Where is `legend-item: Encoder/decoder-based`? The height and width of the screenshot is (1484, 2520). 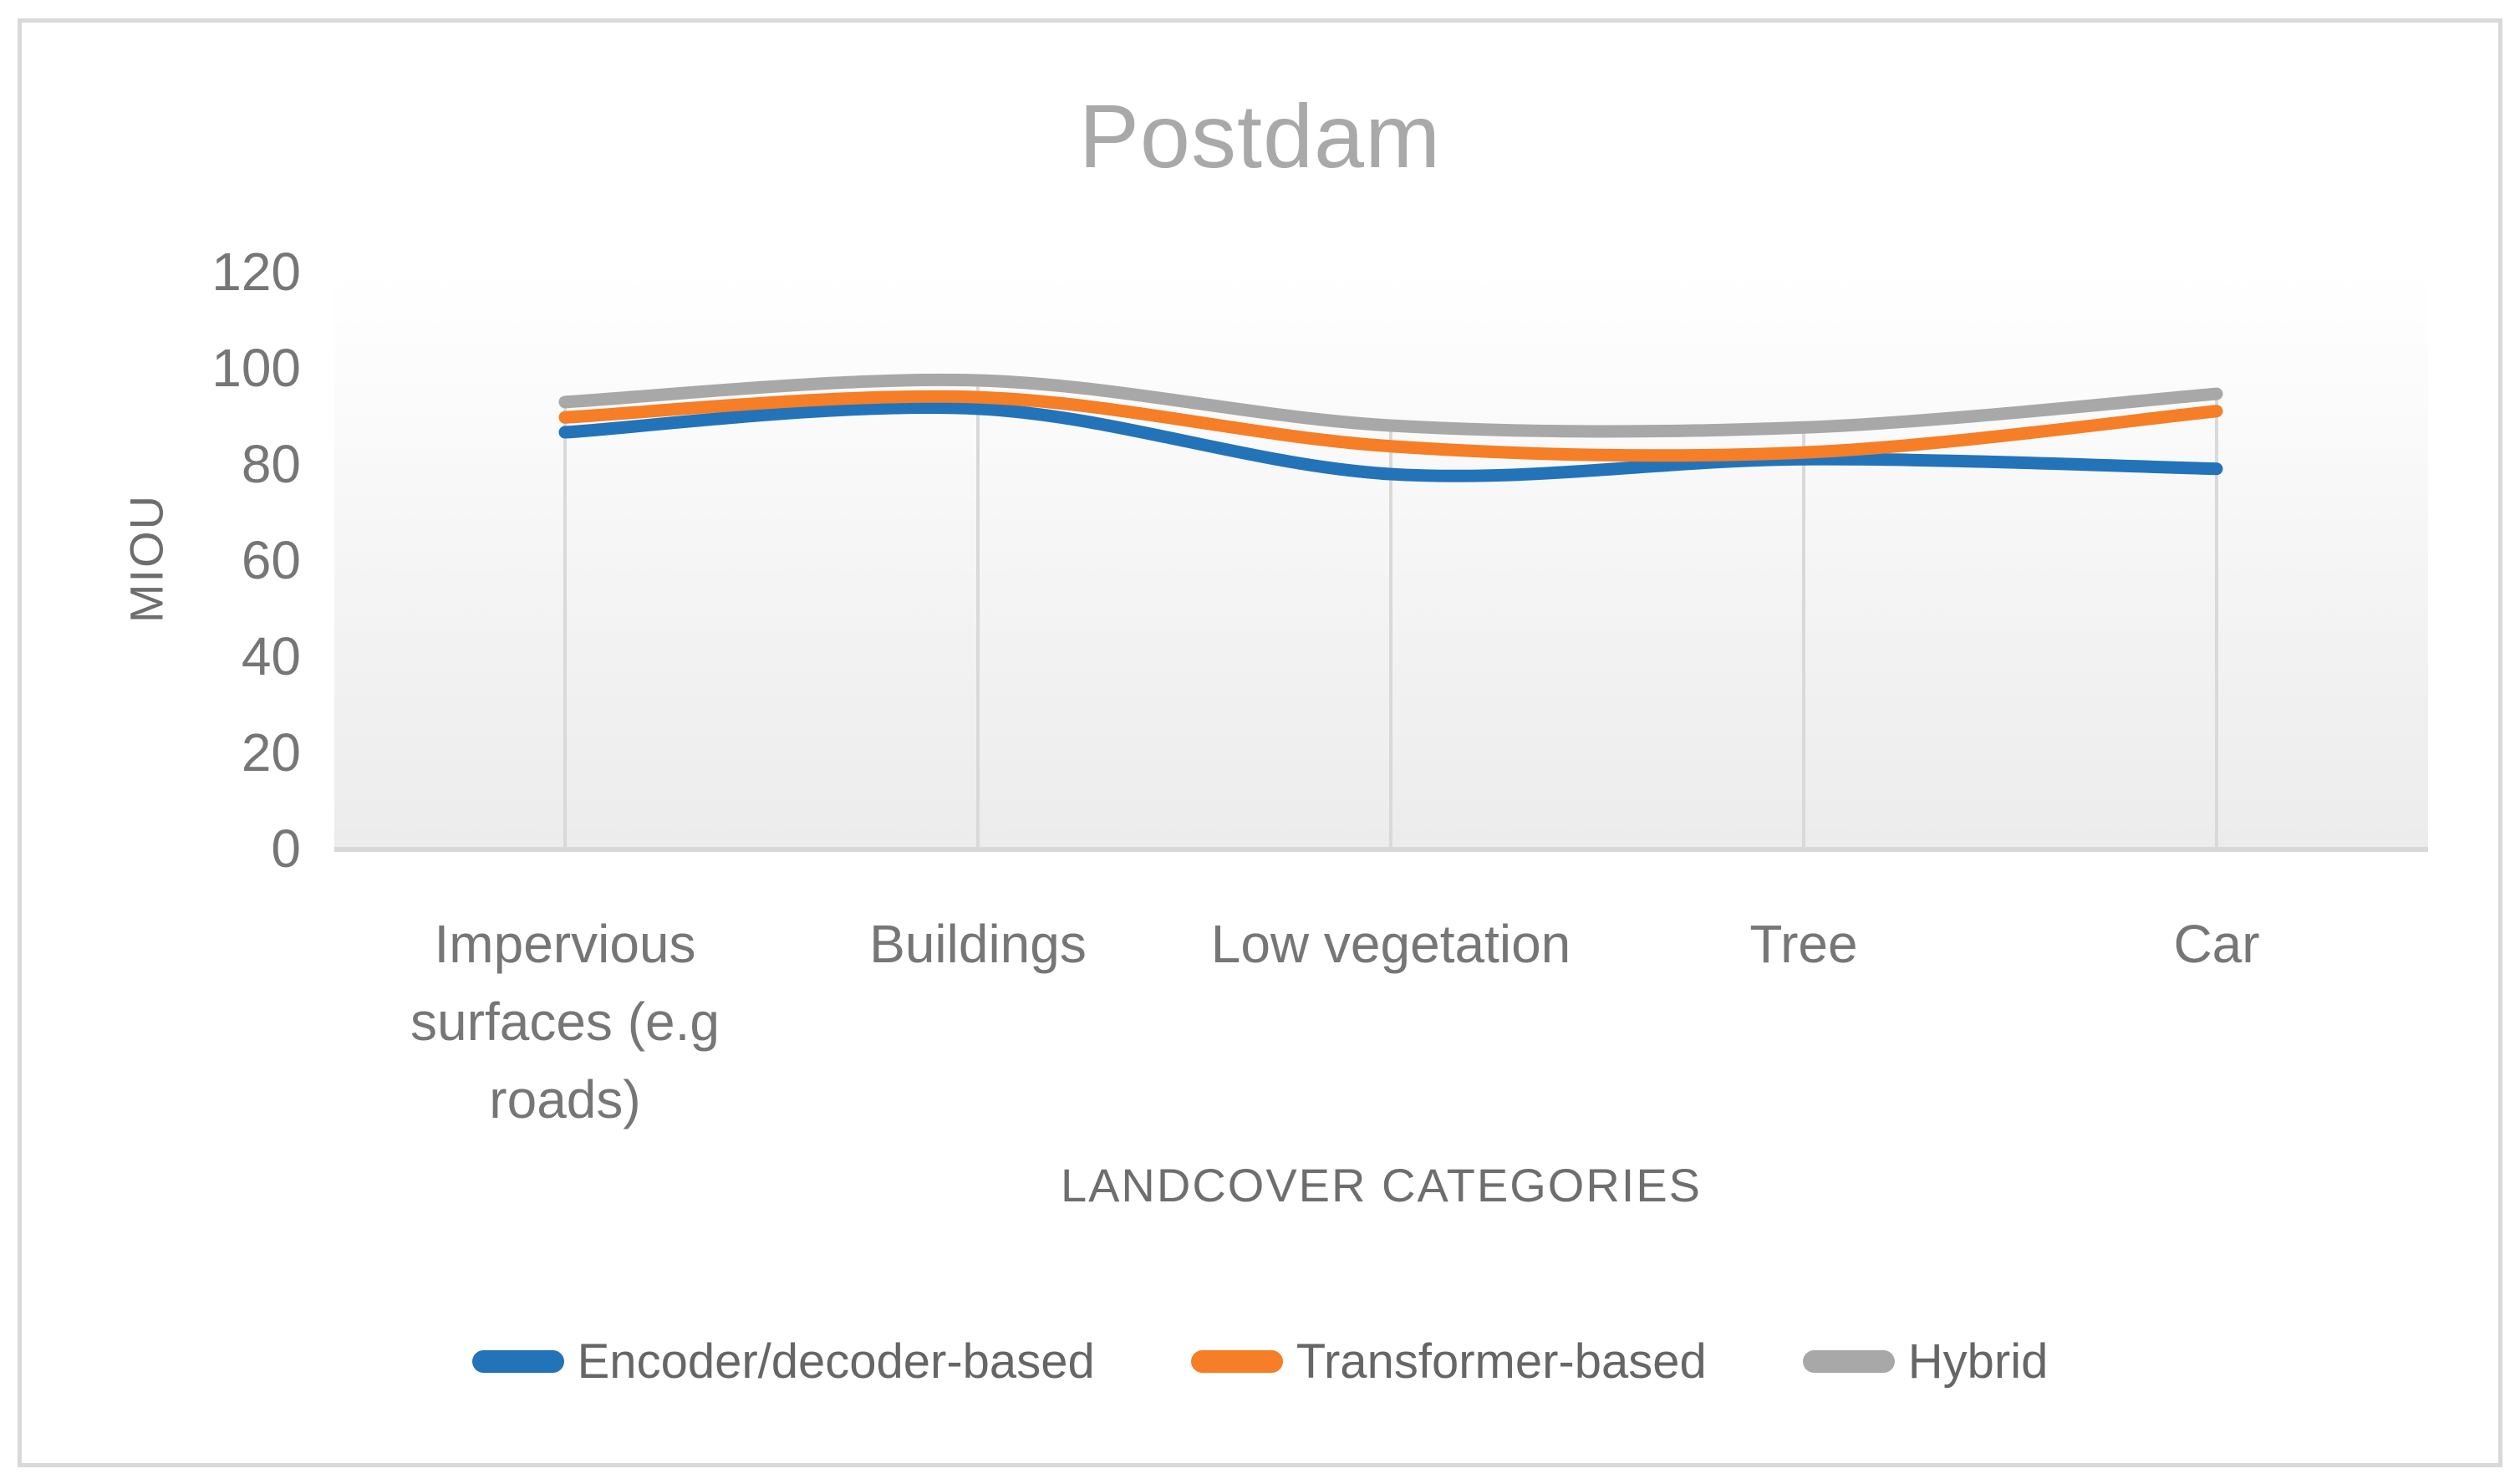 legend-item: Encoder/decoder-based is located at coordinates (783, 1362).